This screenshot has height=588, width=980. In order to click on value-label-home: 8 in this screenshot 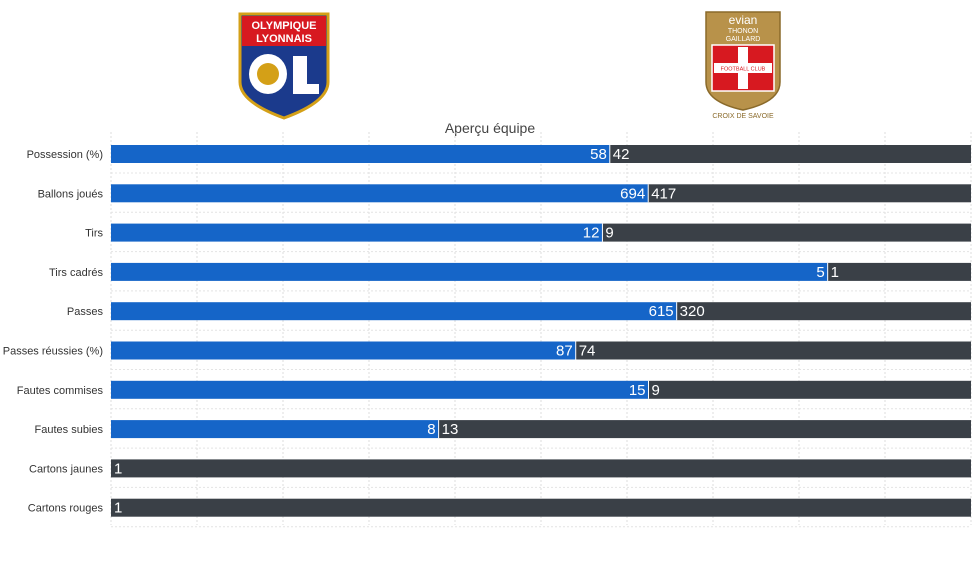, I will do `click(431, 429)`.